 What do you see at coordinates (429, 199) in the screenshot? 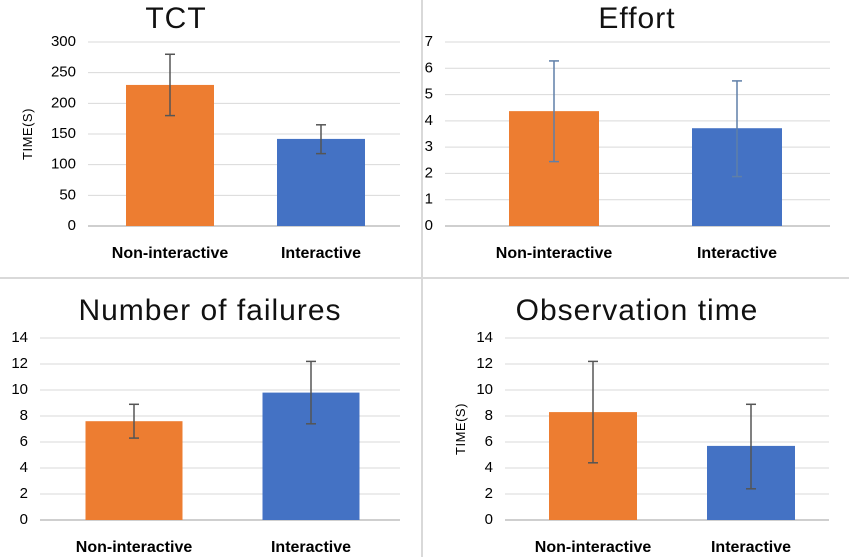
I see `y-tick-label: 1` at bounding box center [429, 199].